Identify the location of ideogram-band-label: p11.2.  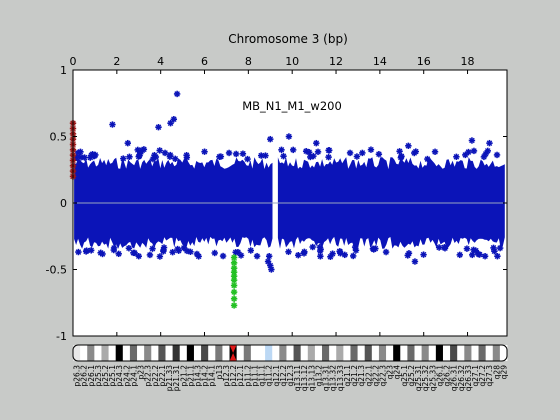
(247, 376).